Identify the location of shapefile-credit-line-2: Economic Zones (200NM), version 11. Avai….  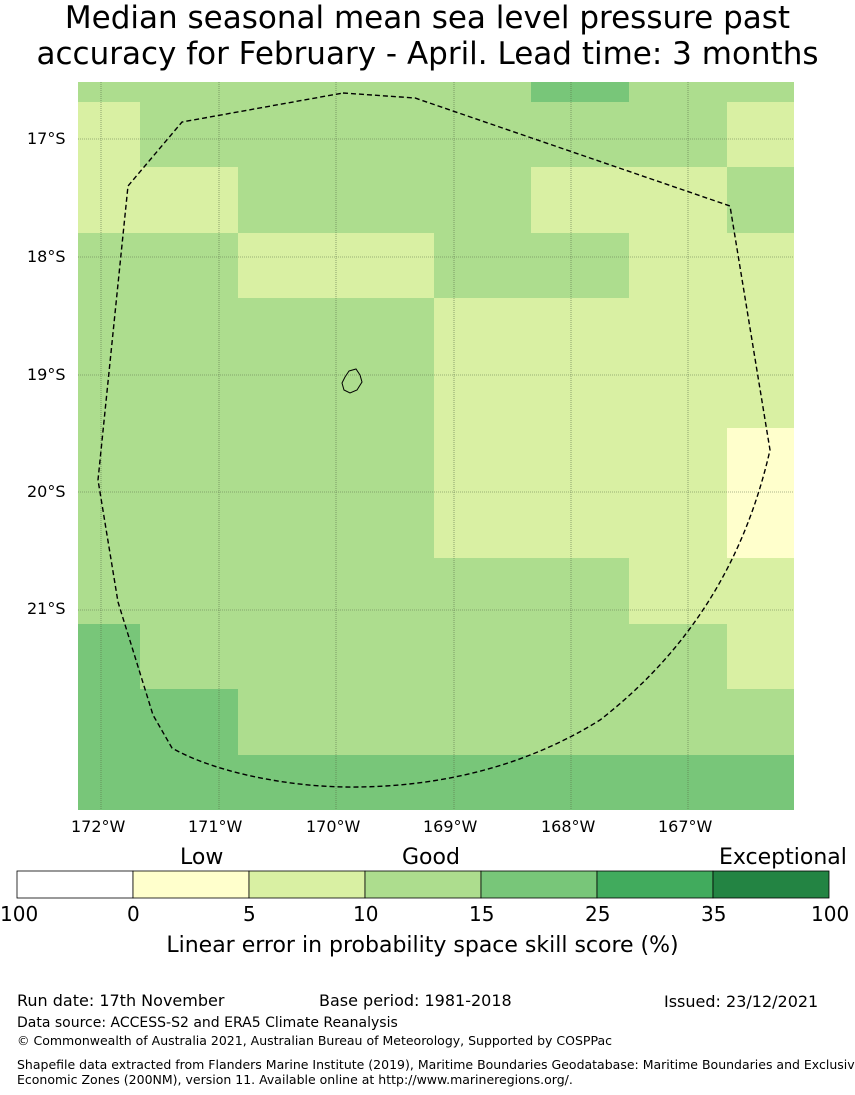
(295, 1079).